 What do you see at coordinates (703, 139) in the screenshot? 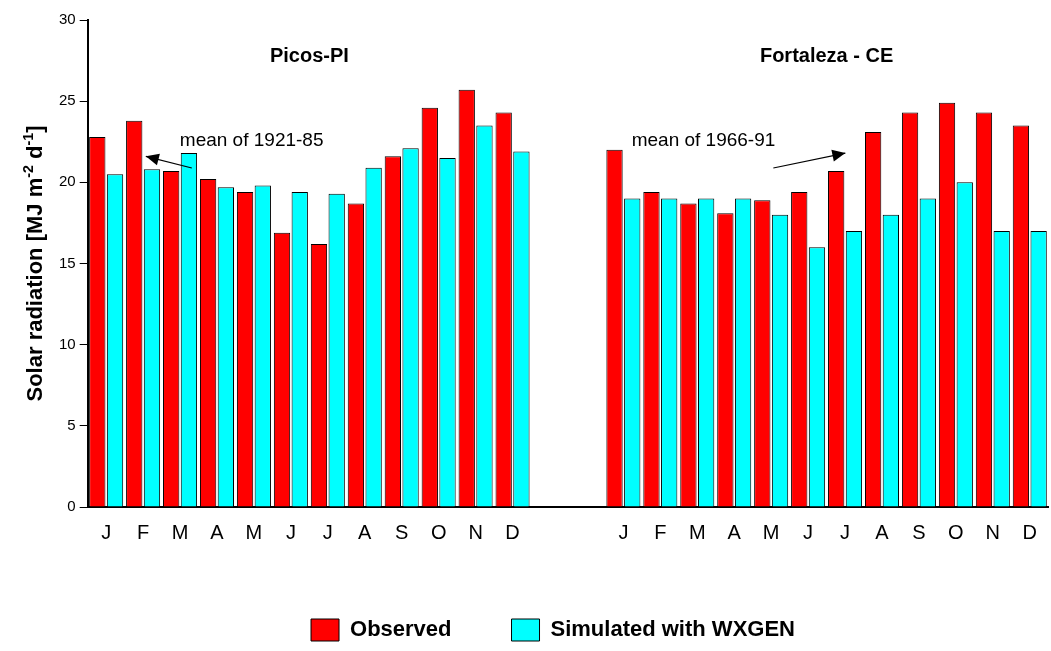
I see `annotation: mean of 1966-91` at bounding box center [703, 139].